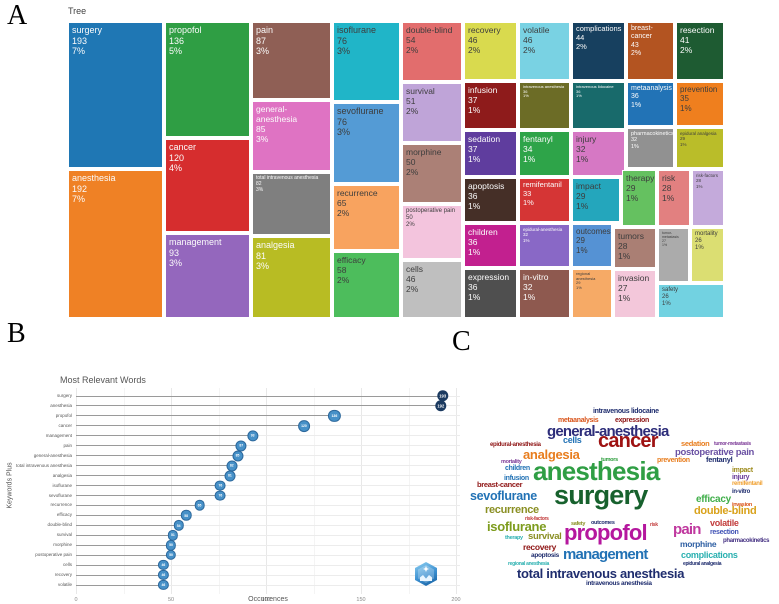  What do you see at coordinates (473, 242) in the screenshot?
I see `cell-value: 36` at bounding box center [473, 242].